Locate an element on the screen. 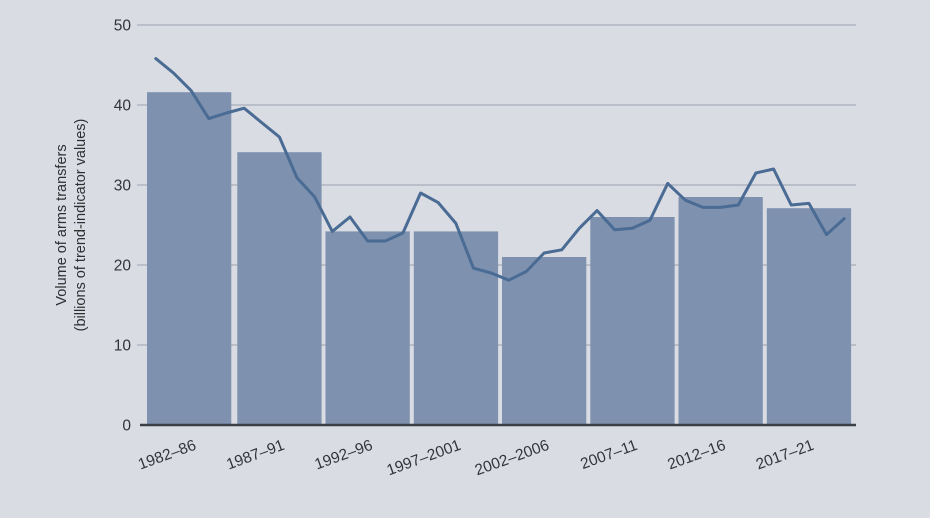 This screenshot has height=518, width=930. y-tick-label: 40 is located at coordinates (123, 106).